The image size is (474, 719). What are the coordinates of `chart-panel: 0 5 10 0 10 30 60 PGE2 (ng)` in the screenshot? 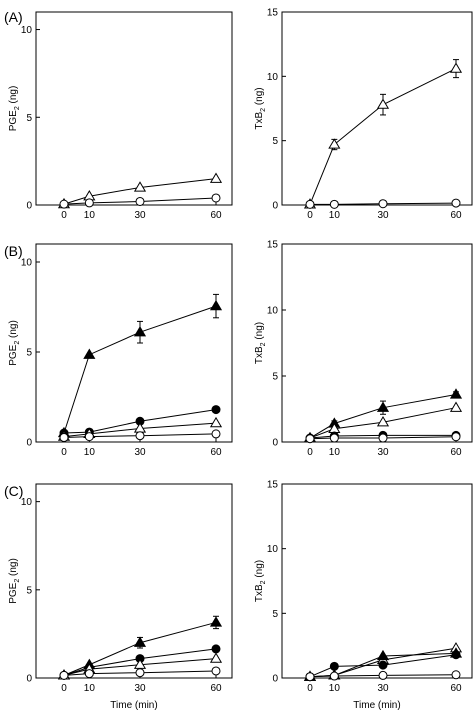 It's located at (120, 350).